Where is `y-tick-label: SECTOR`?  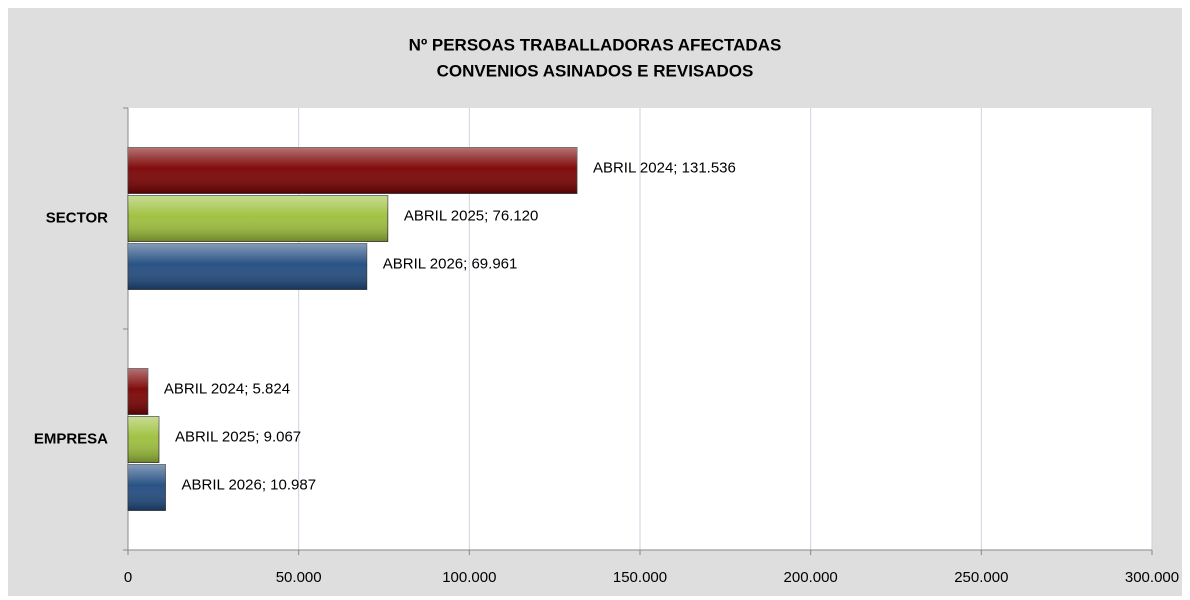
y-tick-label: SECTOR is located at coordinates (77, 217).